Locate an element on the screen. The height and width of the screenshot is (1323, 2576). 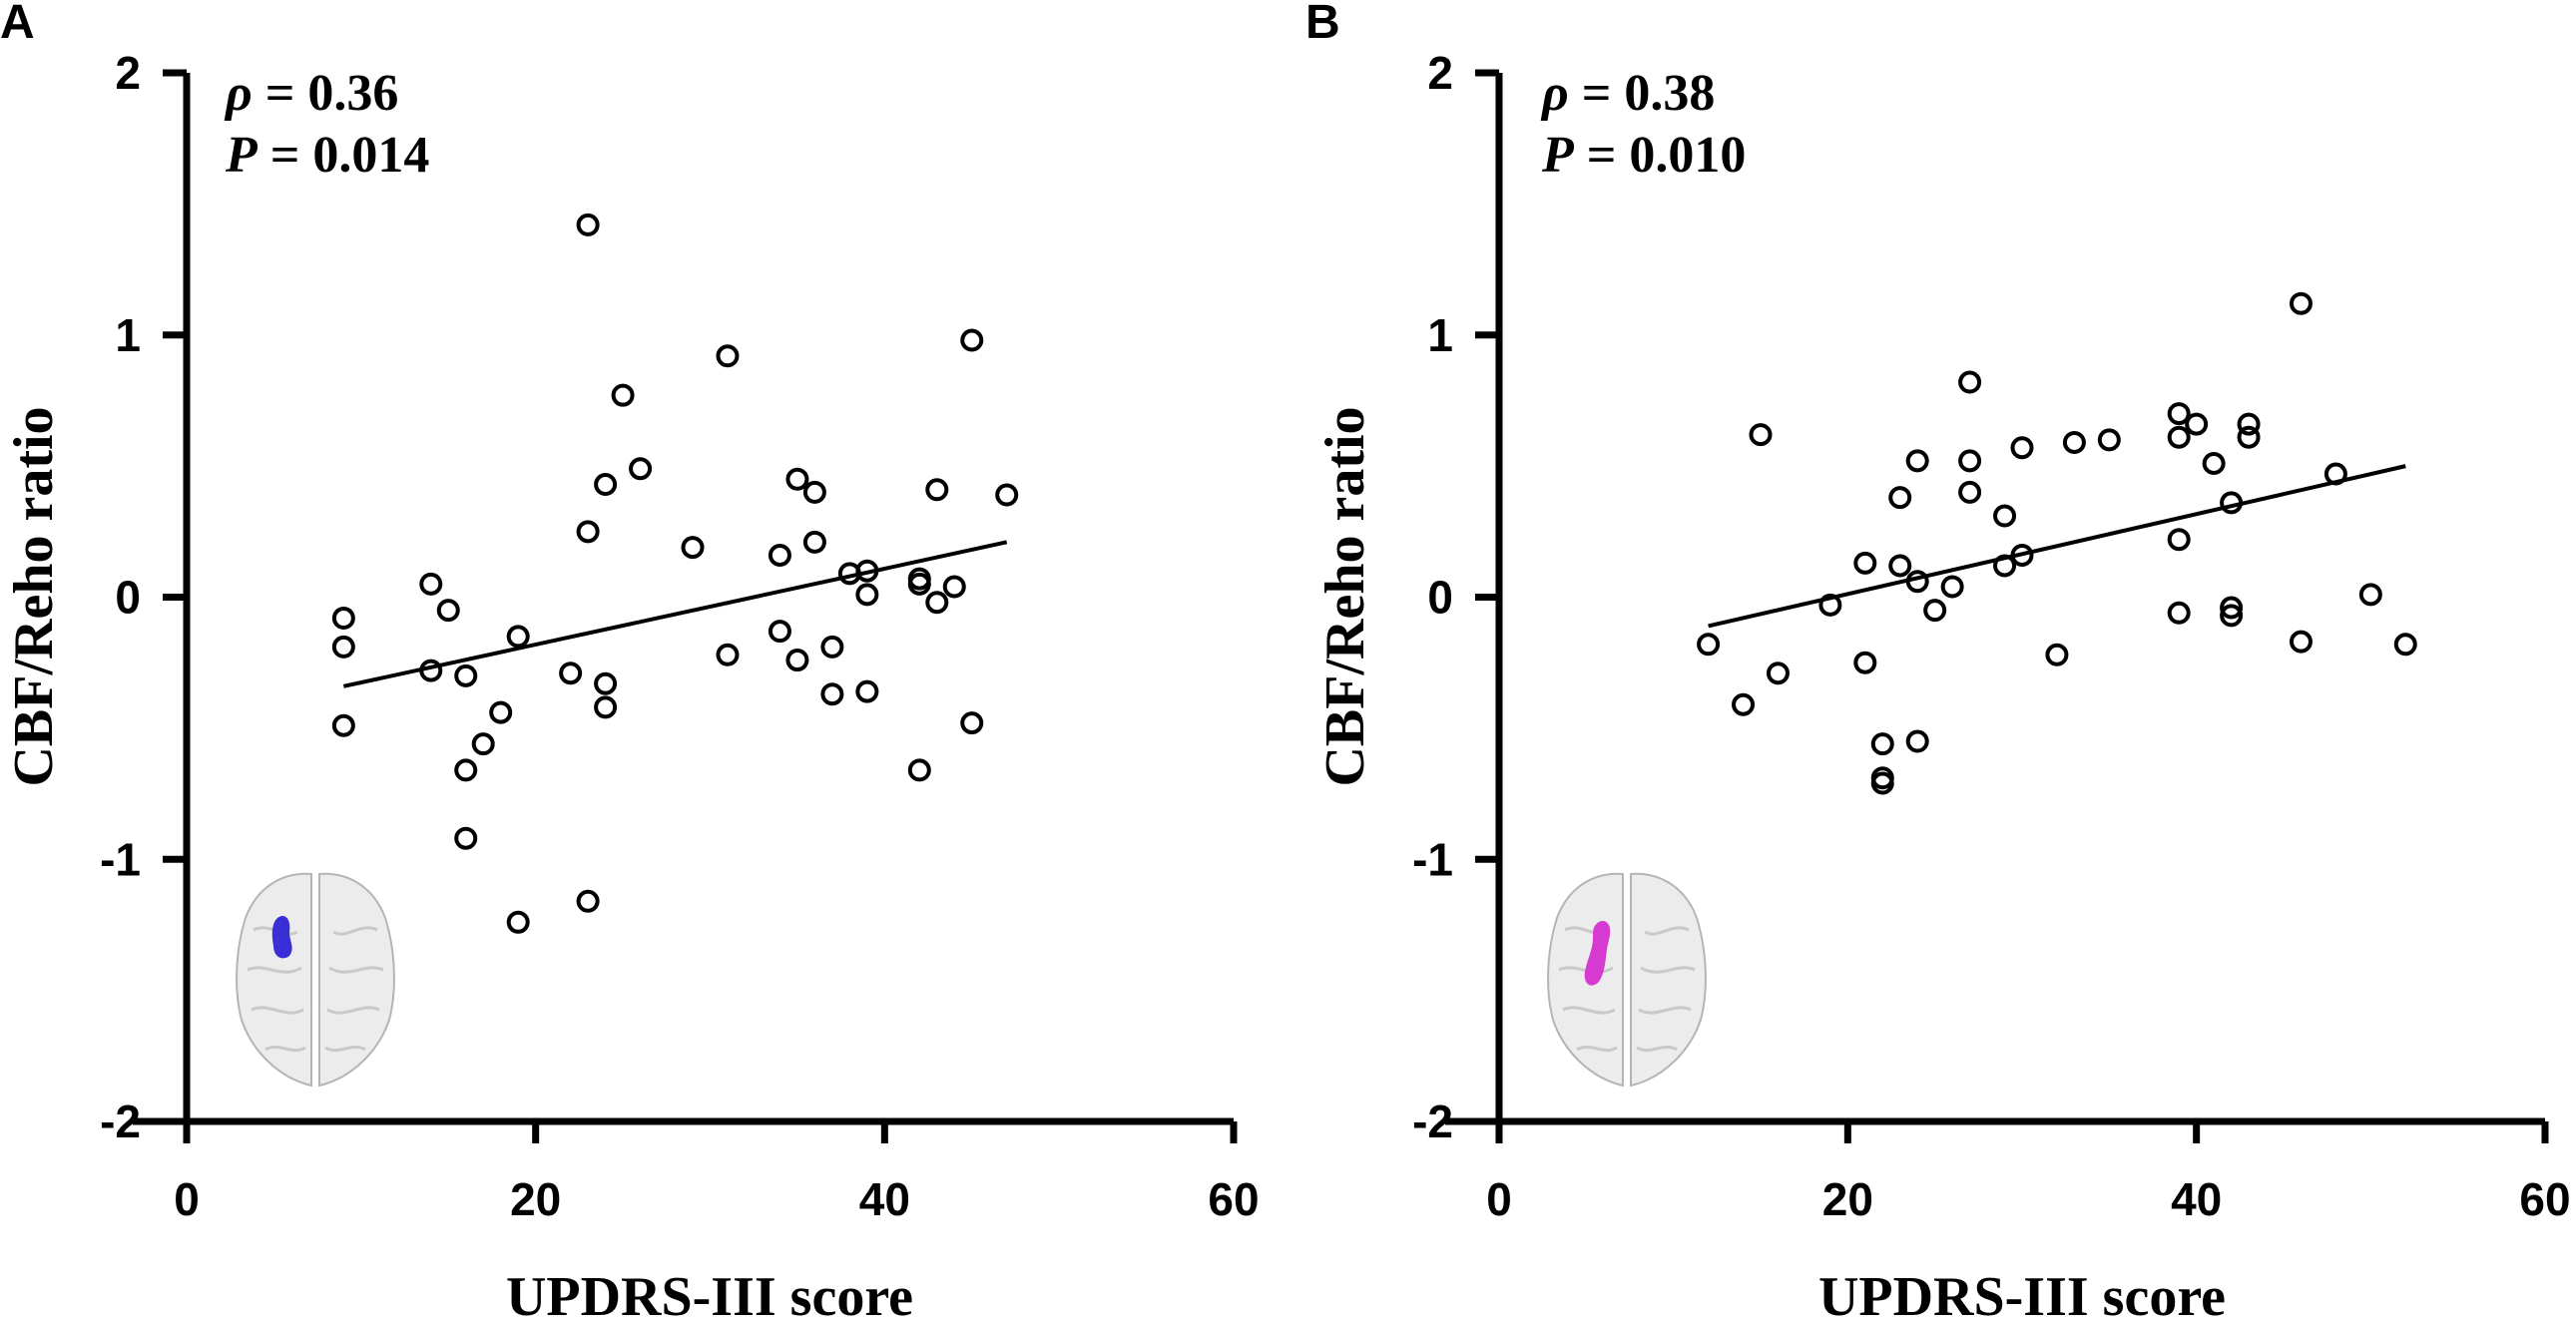
fit-line is located at coordinates (2057, 546).